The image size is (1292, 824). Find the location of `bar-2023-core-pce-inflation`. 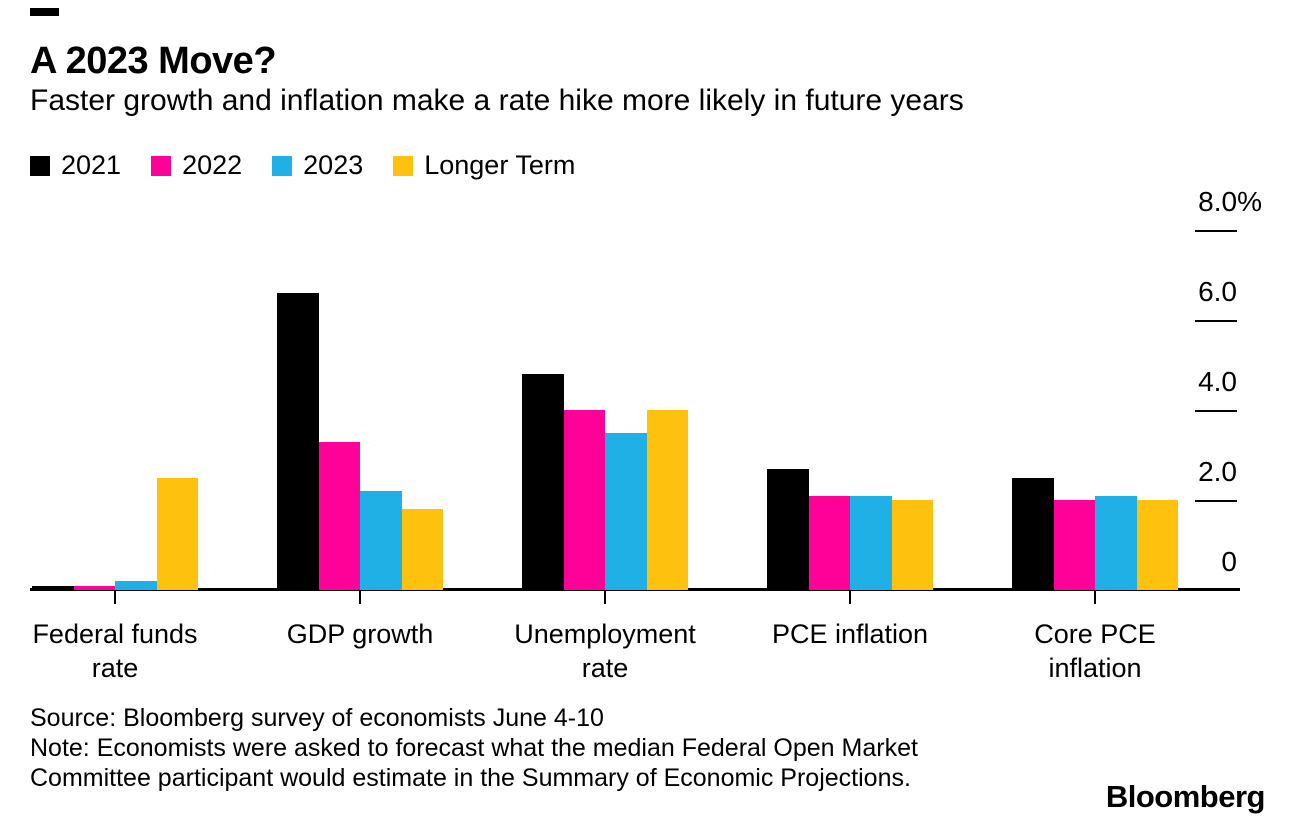

bar-2023-core-pce-inflation is located at coordinates (1116, 542).